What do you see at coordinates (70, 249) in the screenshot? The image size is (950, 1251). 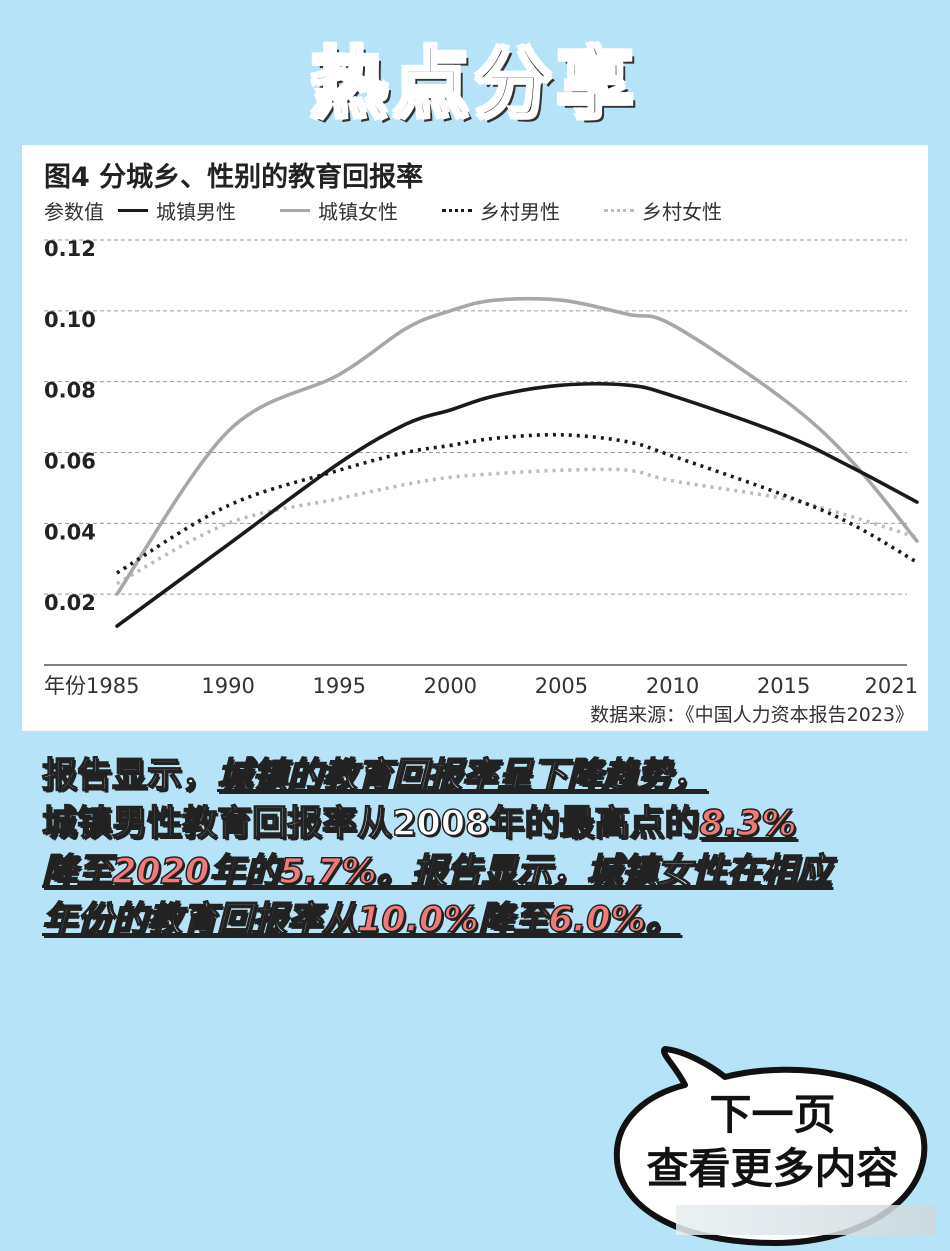 I see `y-tick-label: 0.12` at bounding box center [70, 249].